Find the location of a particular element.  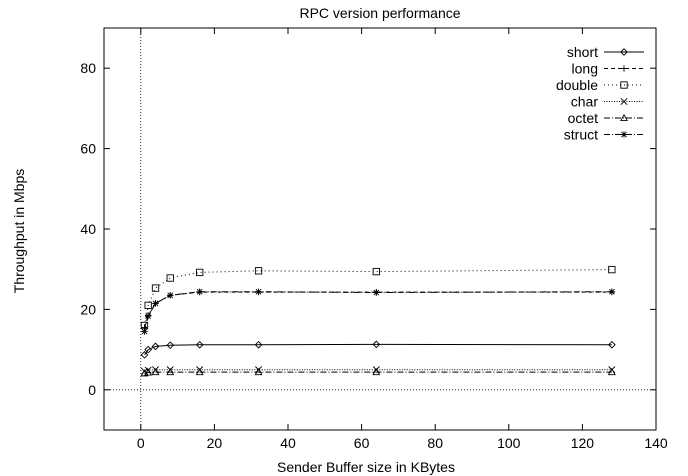

y-tick-label: 20 is located at coordinates (88, 309).